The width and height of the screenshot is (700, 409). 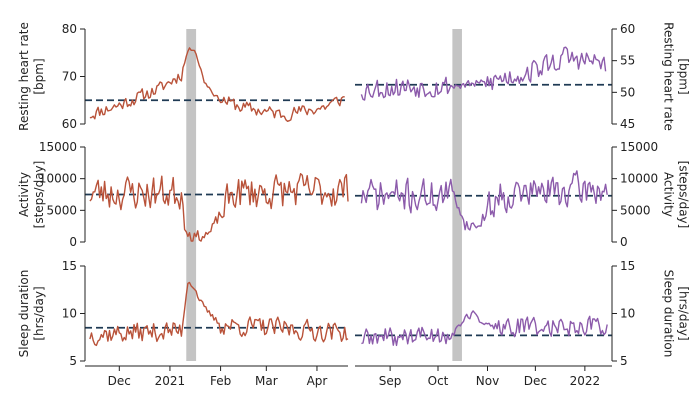 What do you see at coordinates (639, 179) in the screenshot?
I see `right-act-y-tick-label: 10000` at bounding box center [639, 179].